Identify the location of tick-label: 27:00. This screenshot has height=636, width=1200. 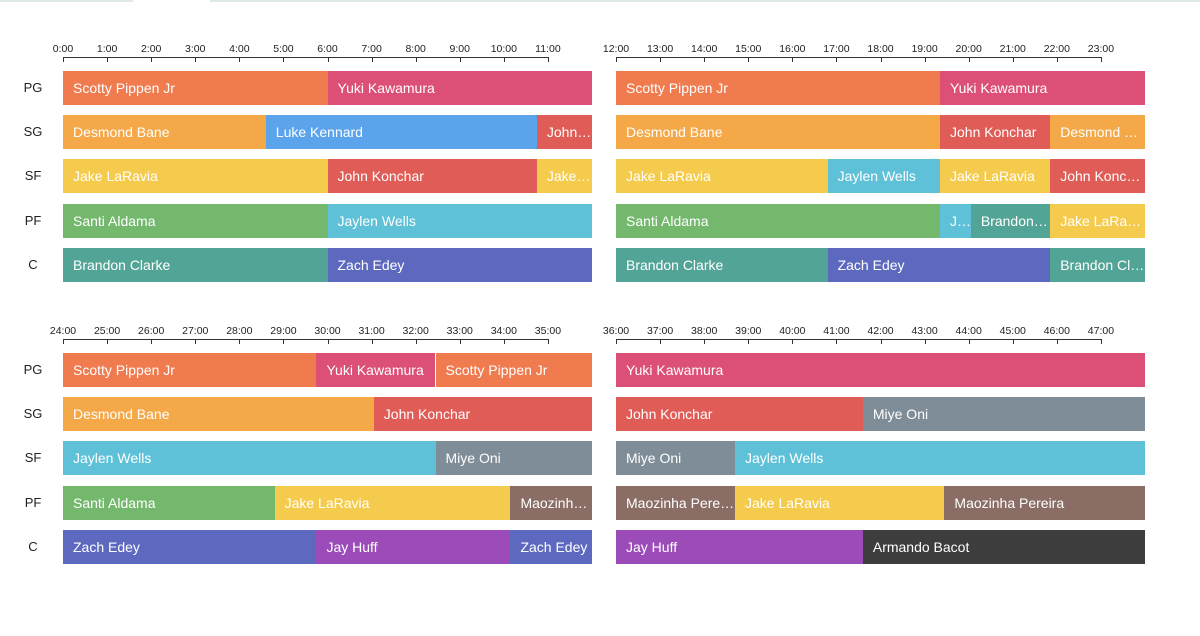
(195, 331).